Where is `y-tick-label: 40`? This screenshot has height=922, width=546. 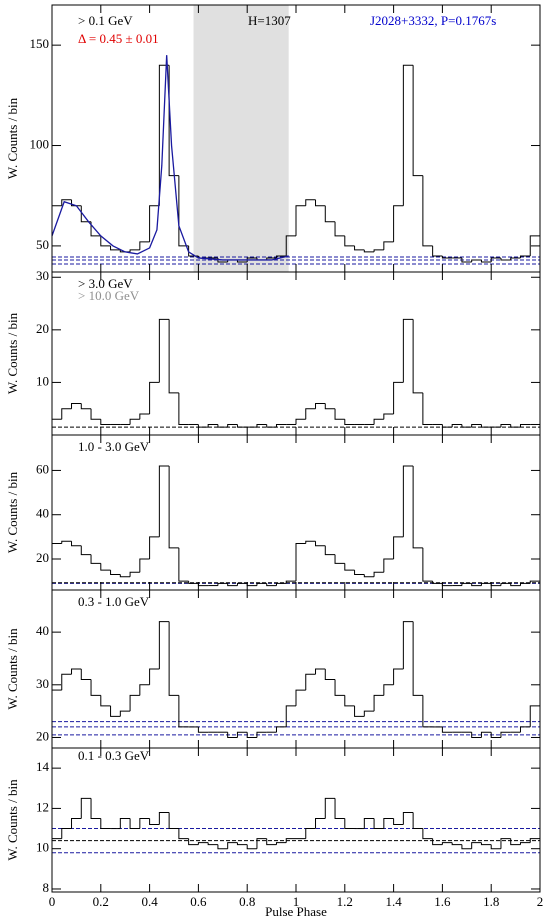 y-tick-label: 40 is located at coordinates (42, 630).